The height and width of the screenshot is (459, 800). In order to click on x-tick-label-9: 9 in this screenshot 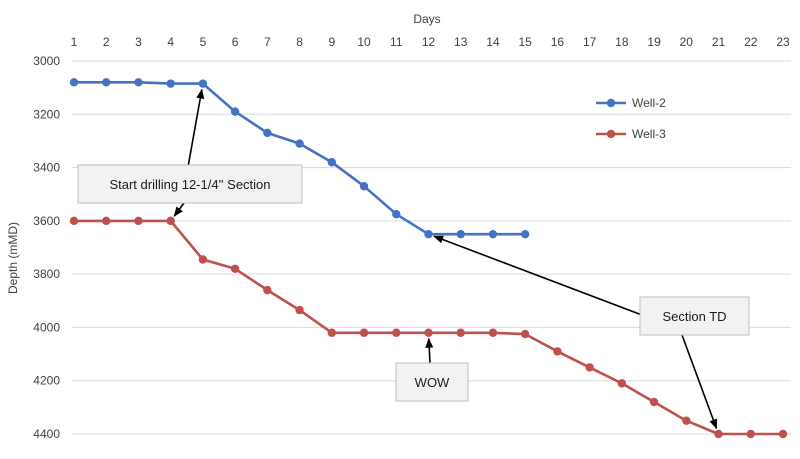, I will do `click(331, 42)`.